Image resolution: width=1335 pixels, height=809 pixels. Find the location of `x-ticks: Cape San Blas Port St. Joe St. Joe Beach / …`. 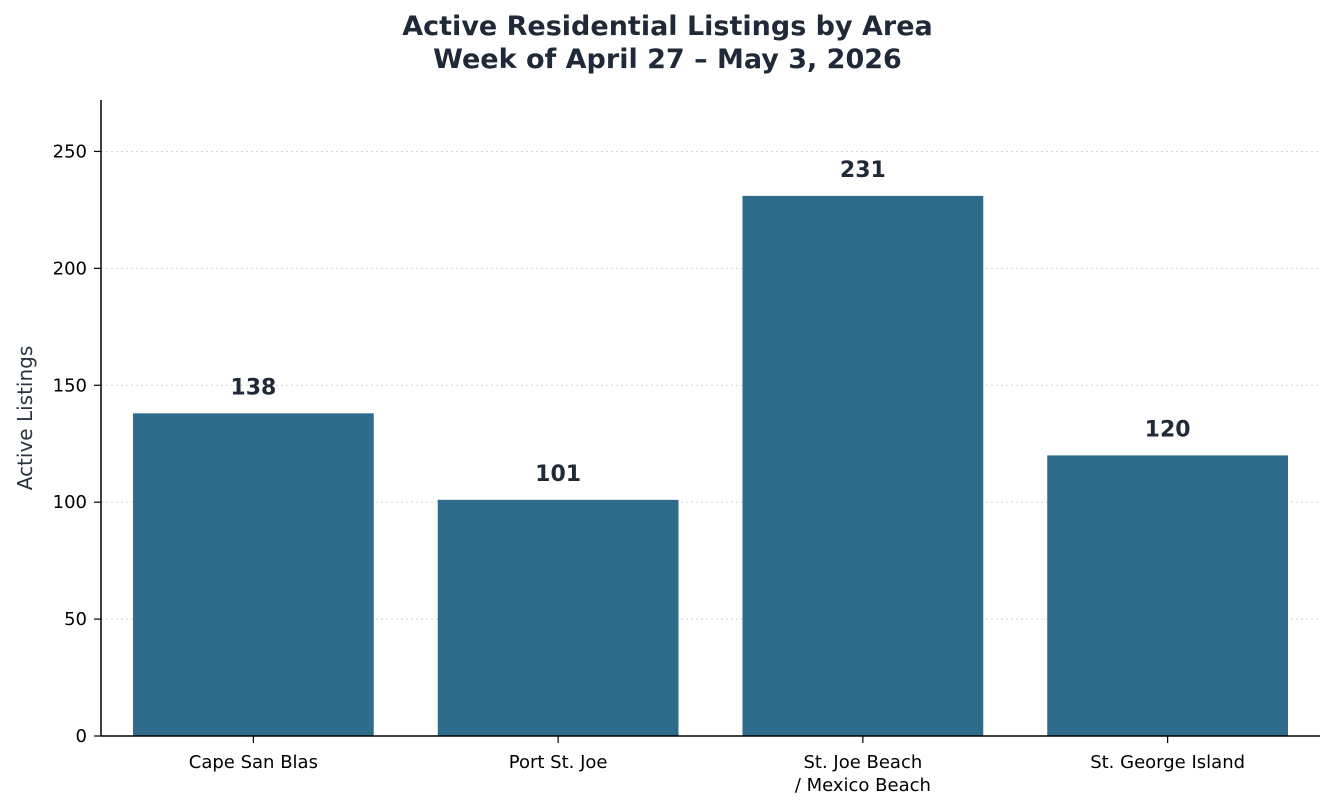

x-ticks: Cape San Blas Port St. Joe St. Joe Beach / … is located at coordinates (717, 766).